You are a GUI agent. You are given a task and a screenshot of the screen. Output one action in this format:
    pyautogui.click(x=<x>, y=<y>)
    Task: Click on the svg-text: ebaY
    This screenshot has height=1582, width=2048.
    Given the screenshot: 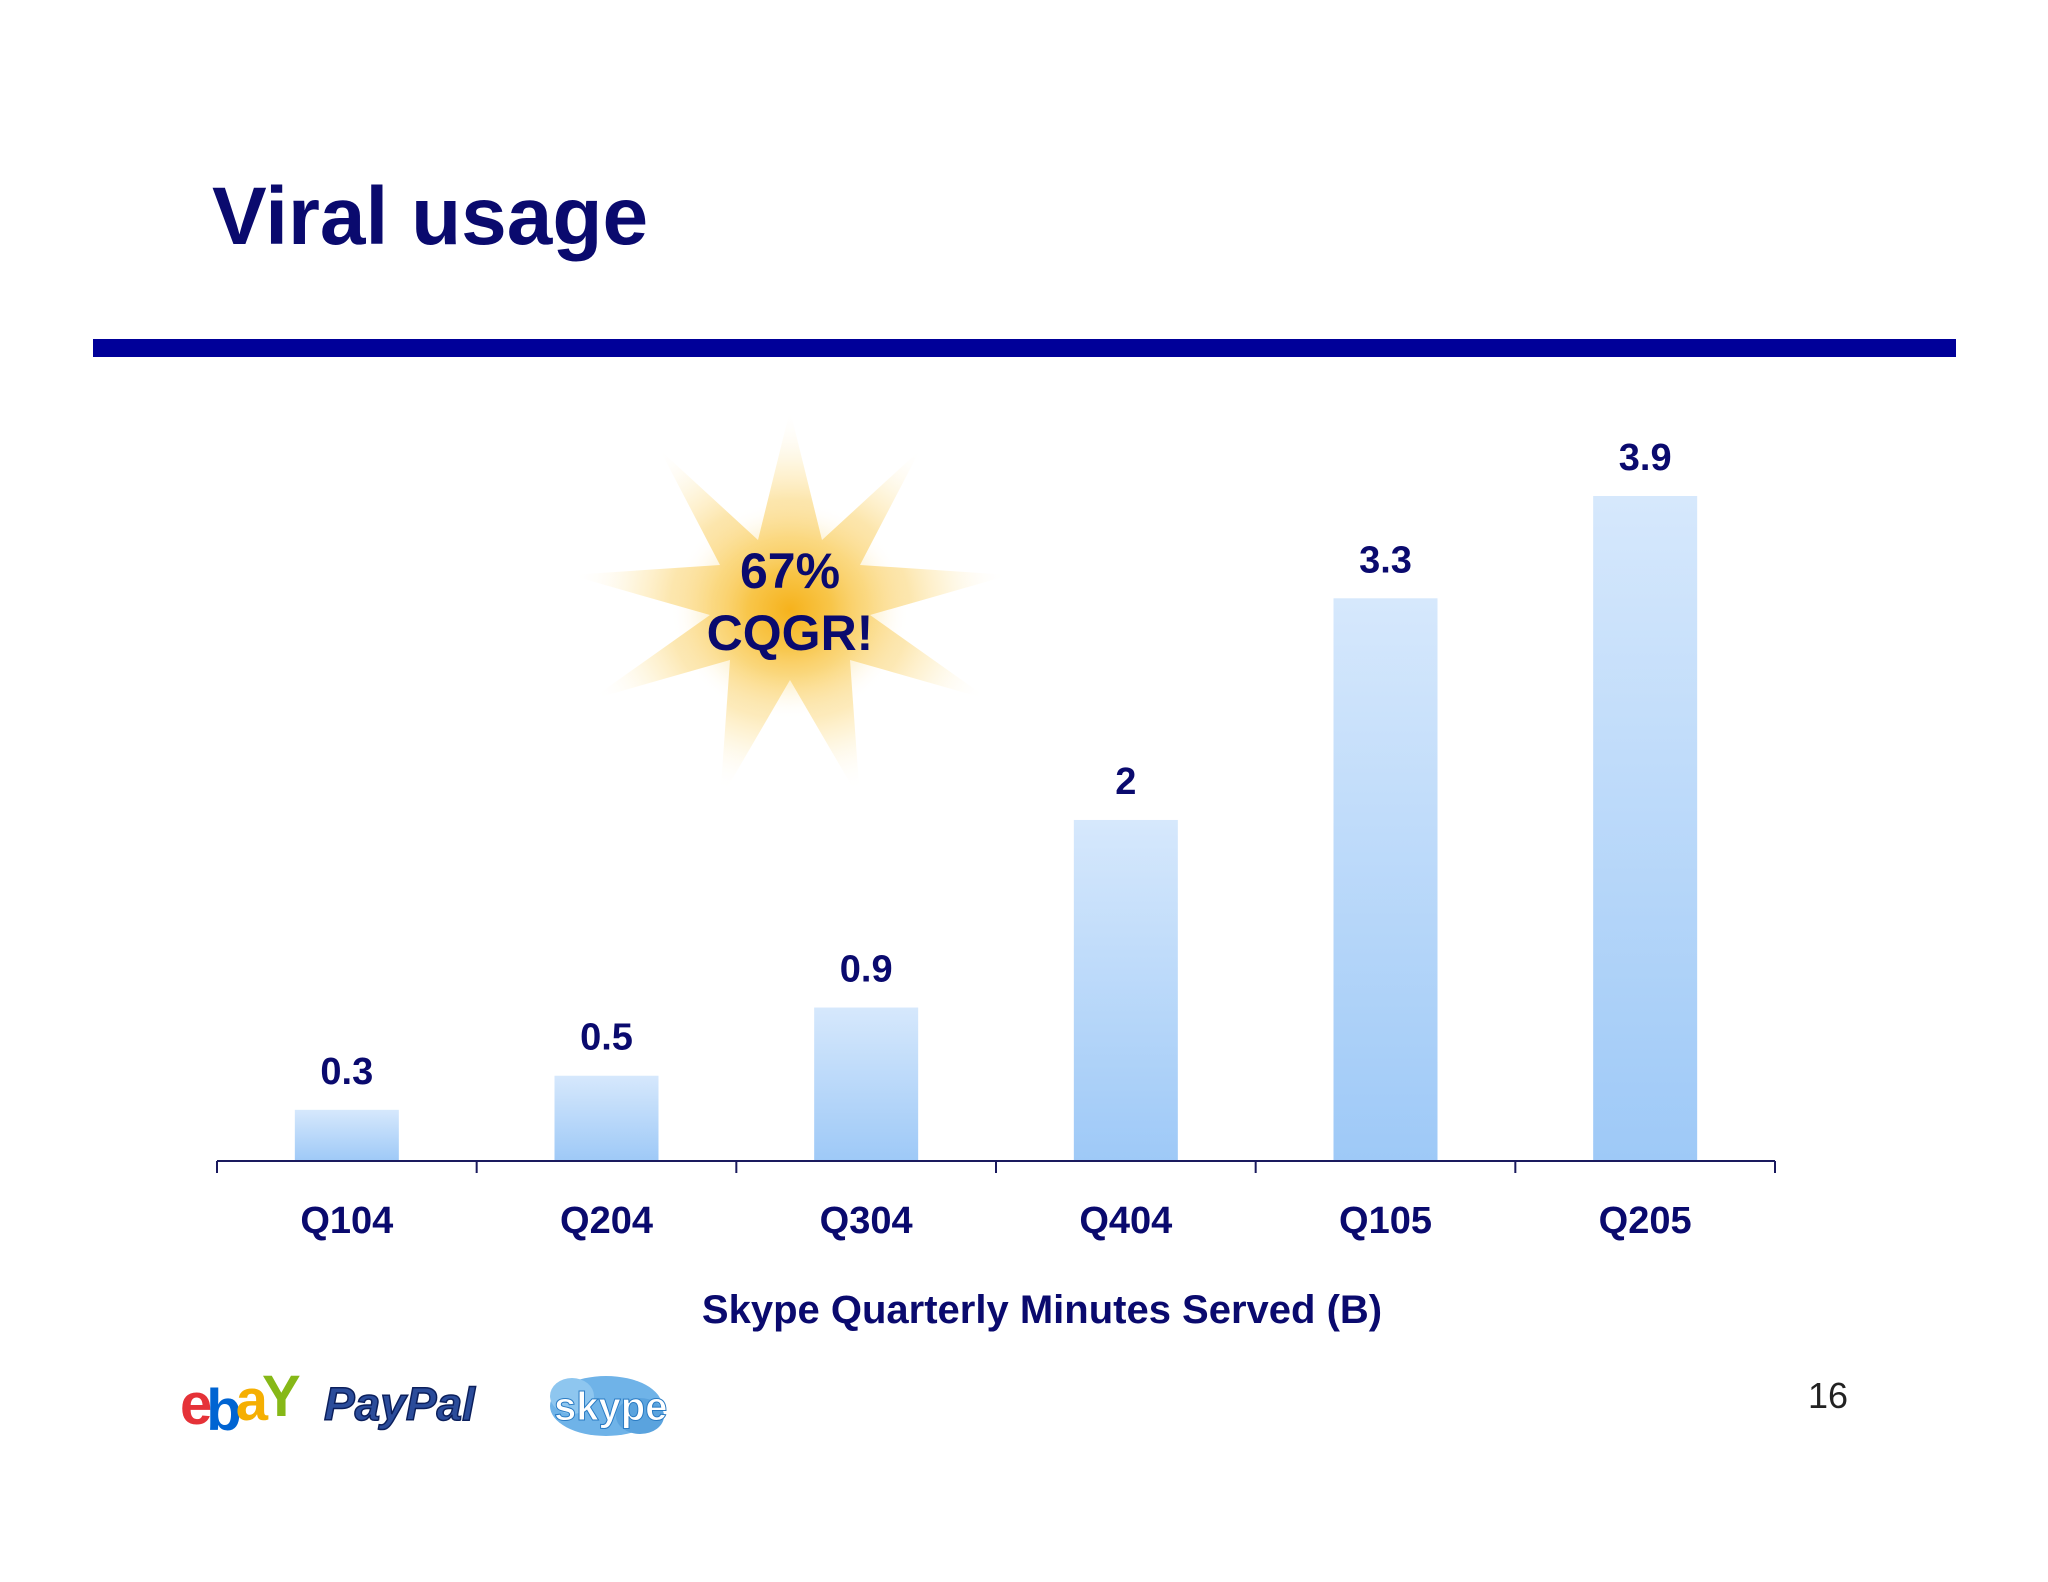 What is the action you would take?
    pyautogui.click(x=240, y=1403)
    